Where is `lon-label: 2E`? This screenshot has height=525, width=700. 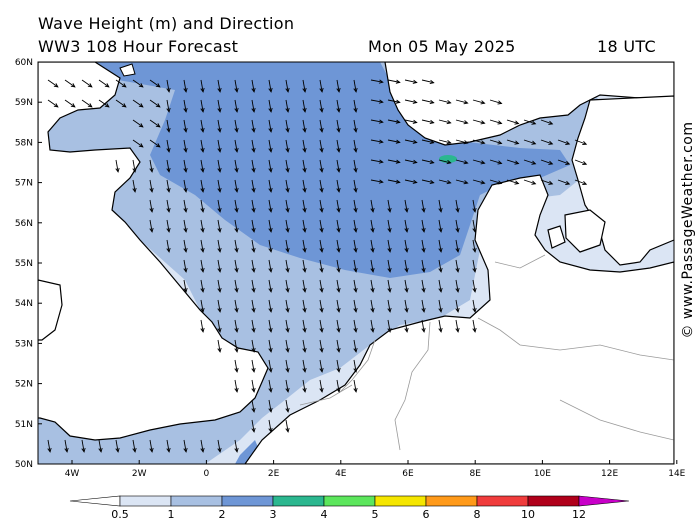
lon-label: 2E is located at coordinates (274, 474).